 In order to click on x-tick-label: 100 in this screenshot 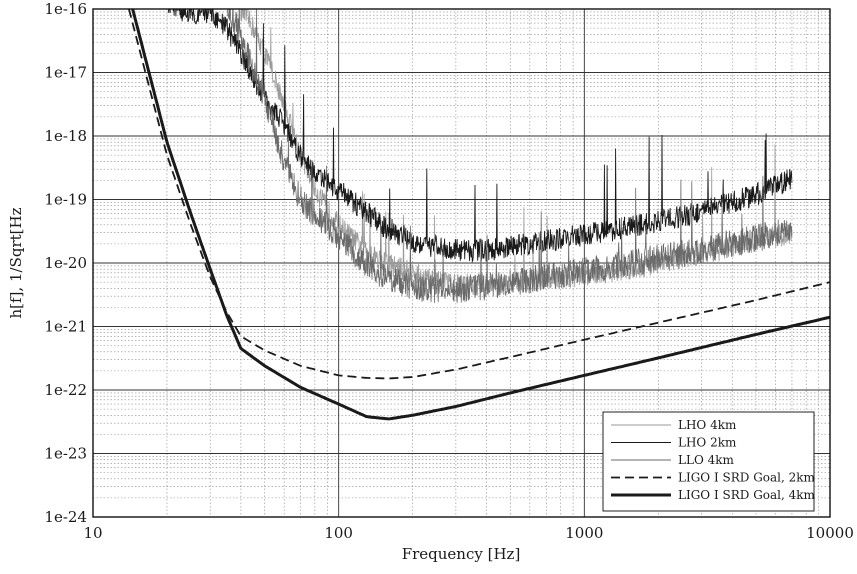, I will do `click(338, 533)`.